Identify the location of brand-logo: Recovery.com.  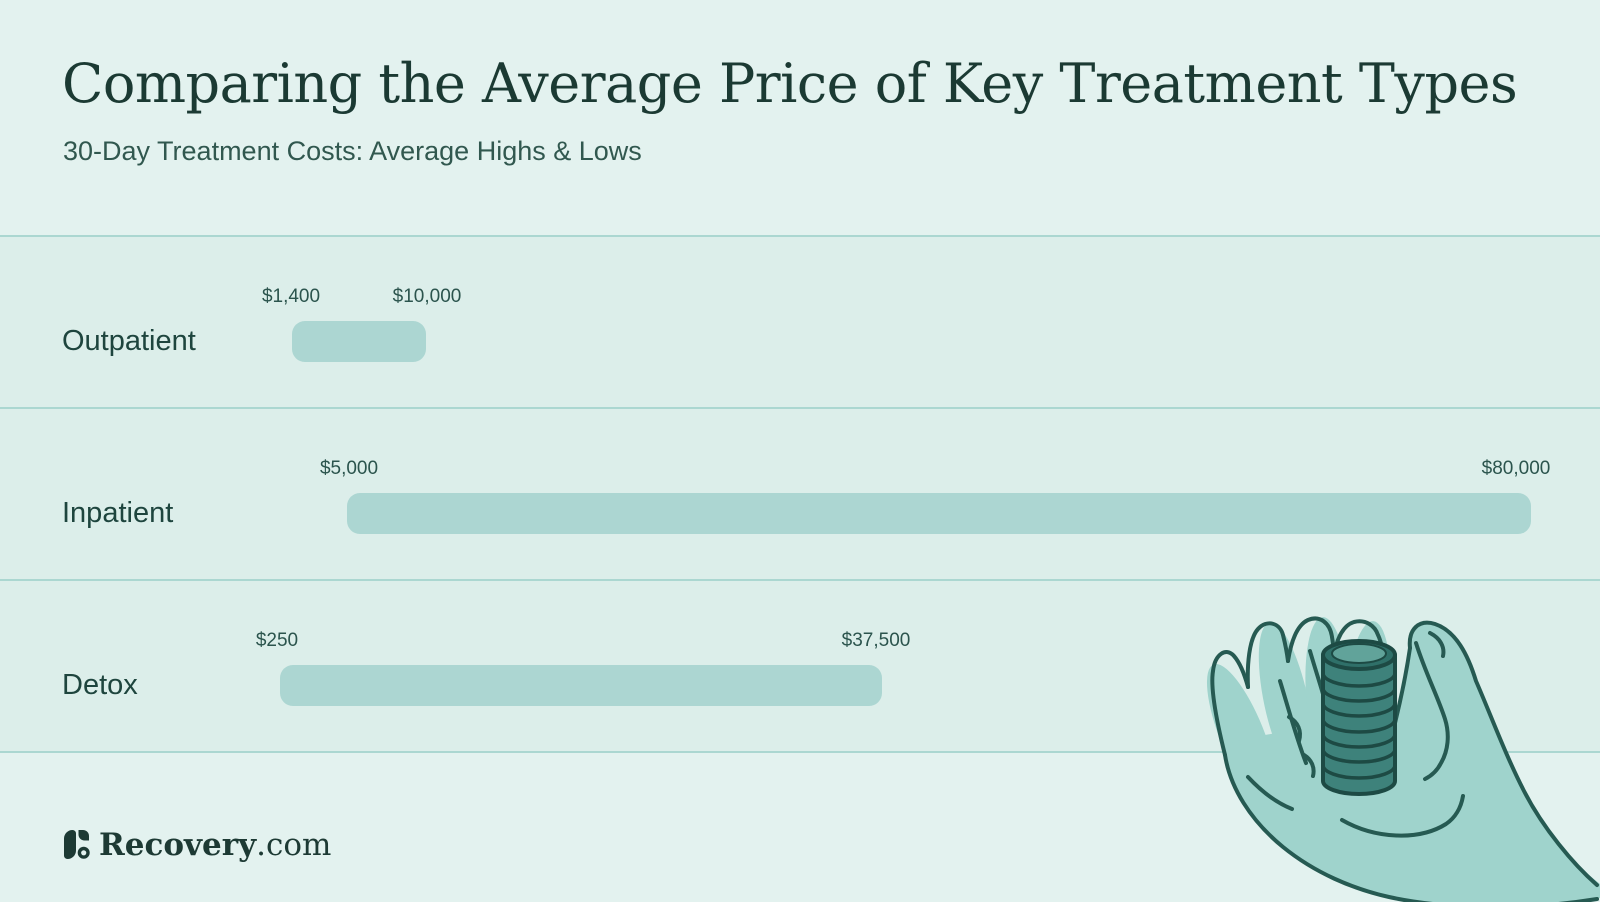
(196, 845).